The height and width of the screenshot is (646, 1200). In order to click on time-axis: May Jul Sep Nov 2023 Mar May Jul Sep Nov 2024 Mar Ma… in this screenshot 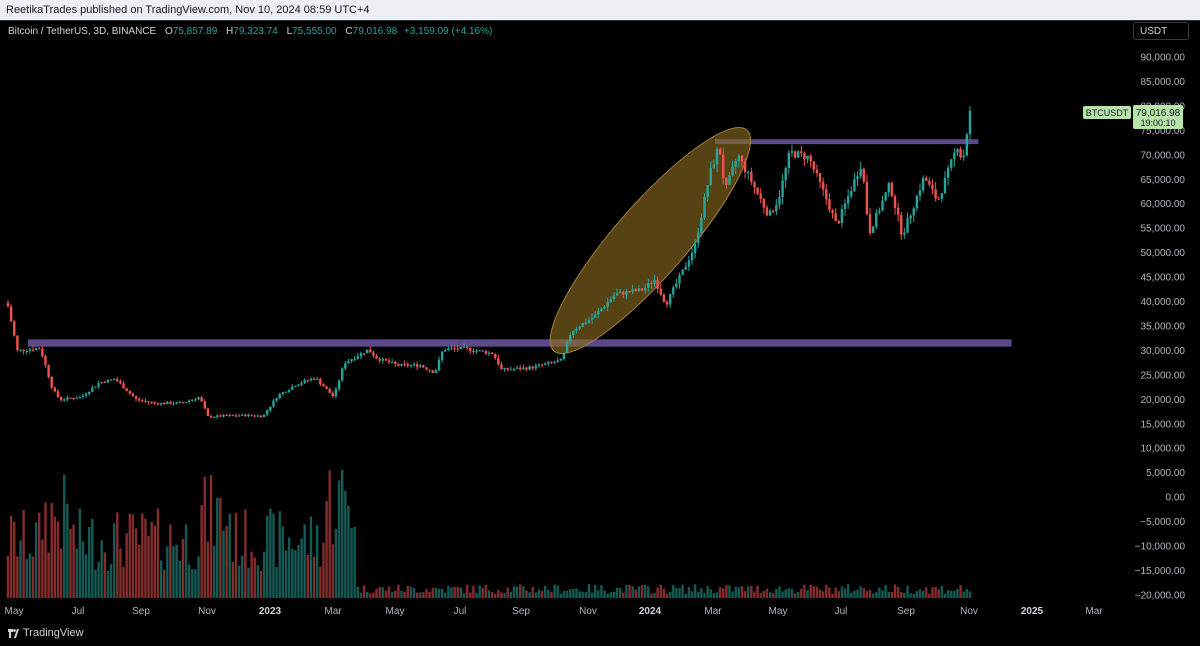, I will do `click(554, 611)`.